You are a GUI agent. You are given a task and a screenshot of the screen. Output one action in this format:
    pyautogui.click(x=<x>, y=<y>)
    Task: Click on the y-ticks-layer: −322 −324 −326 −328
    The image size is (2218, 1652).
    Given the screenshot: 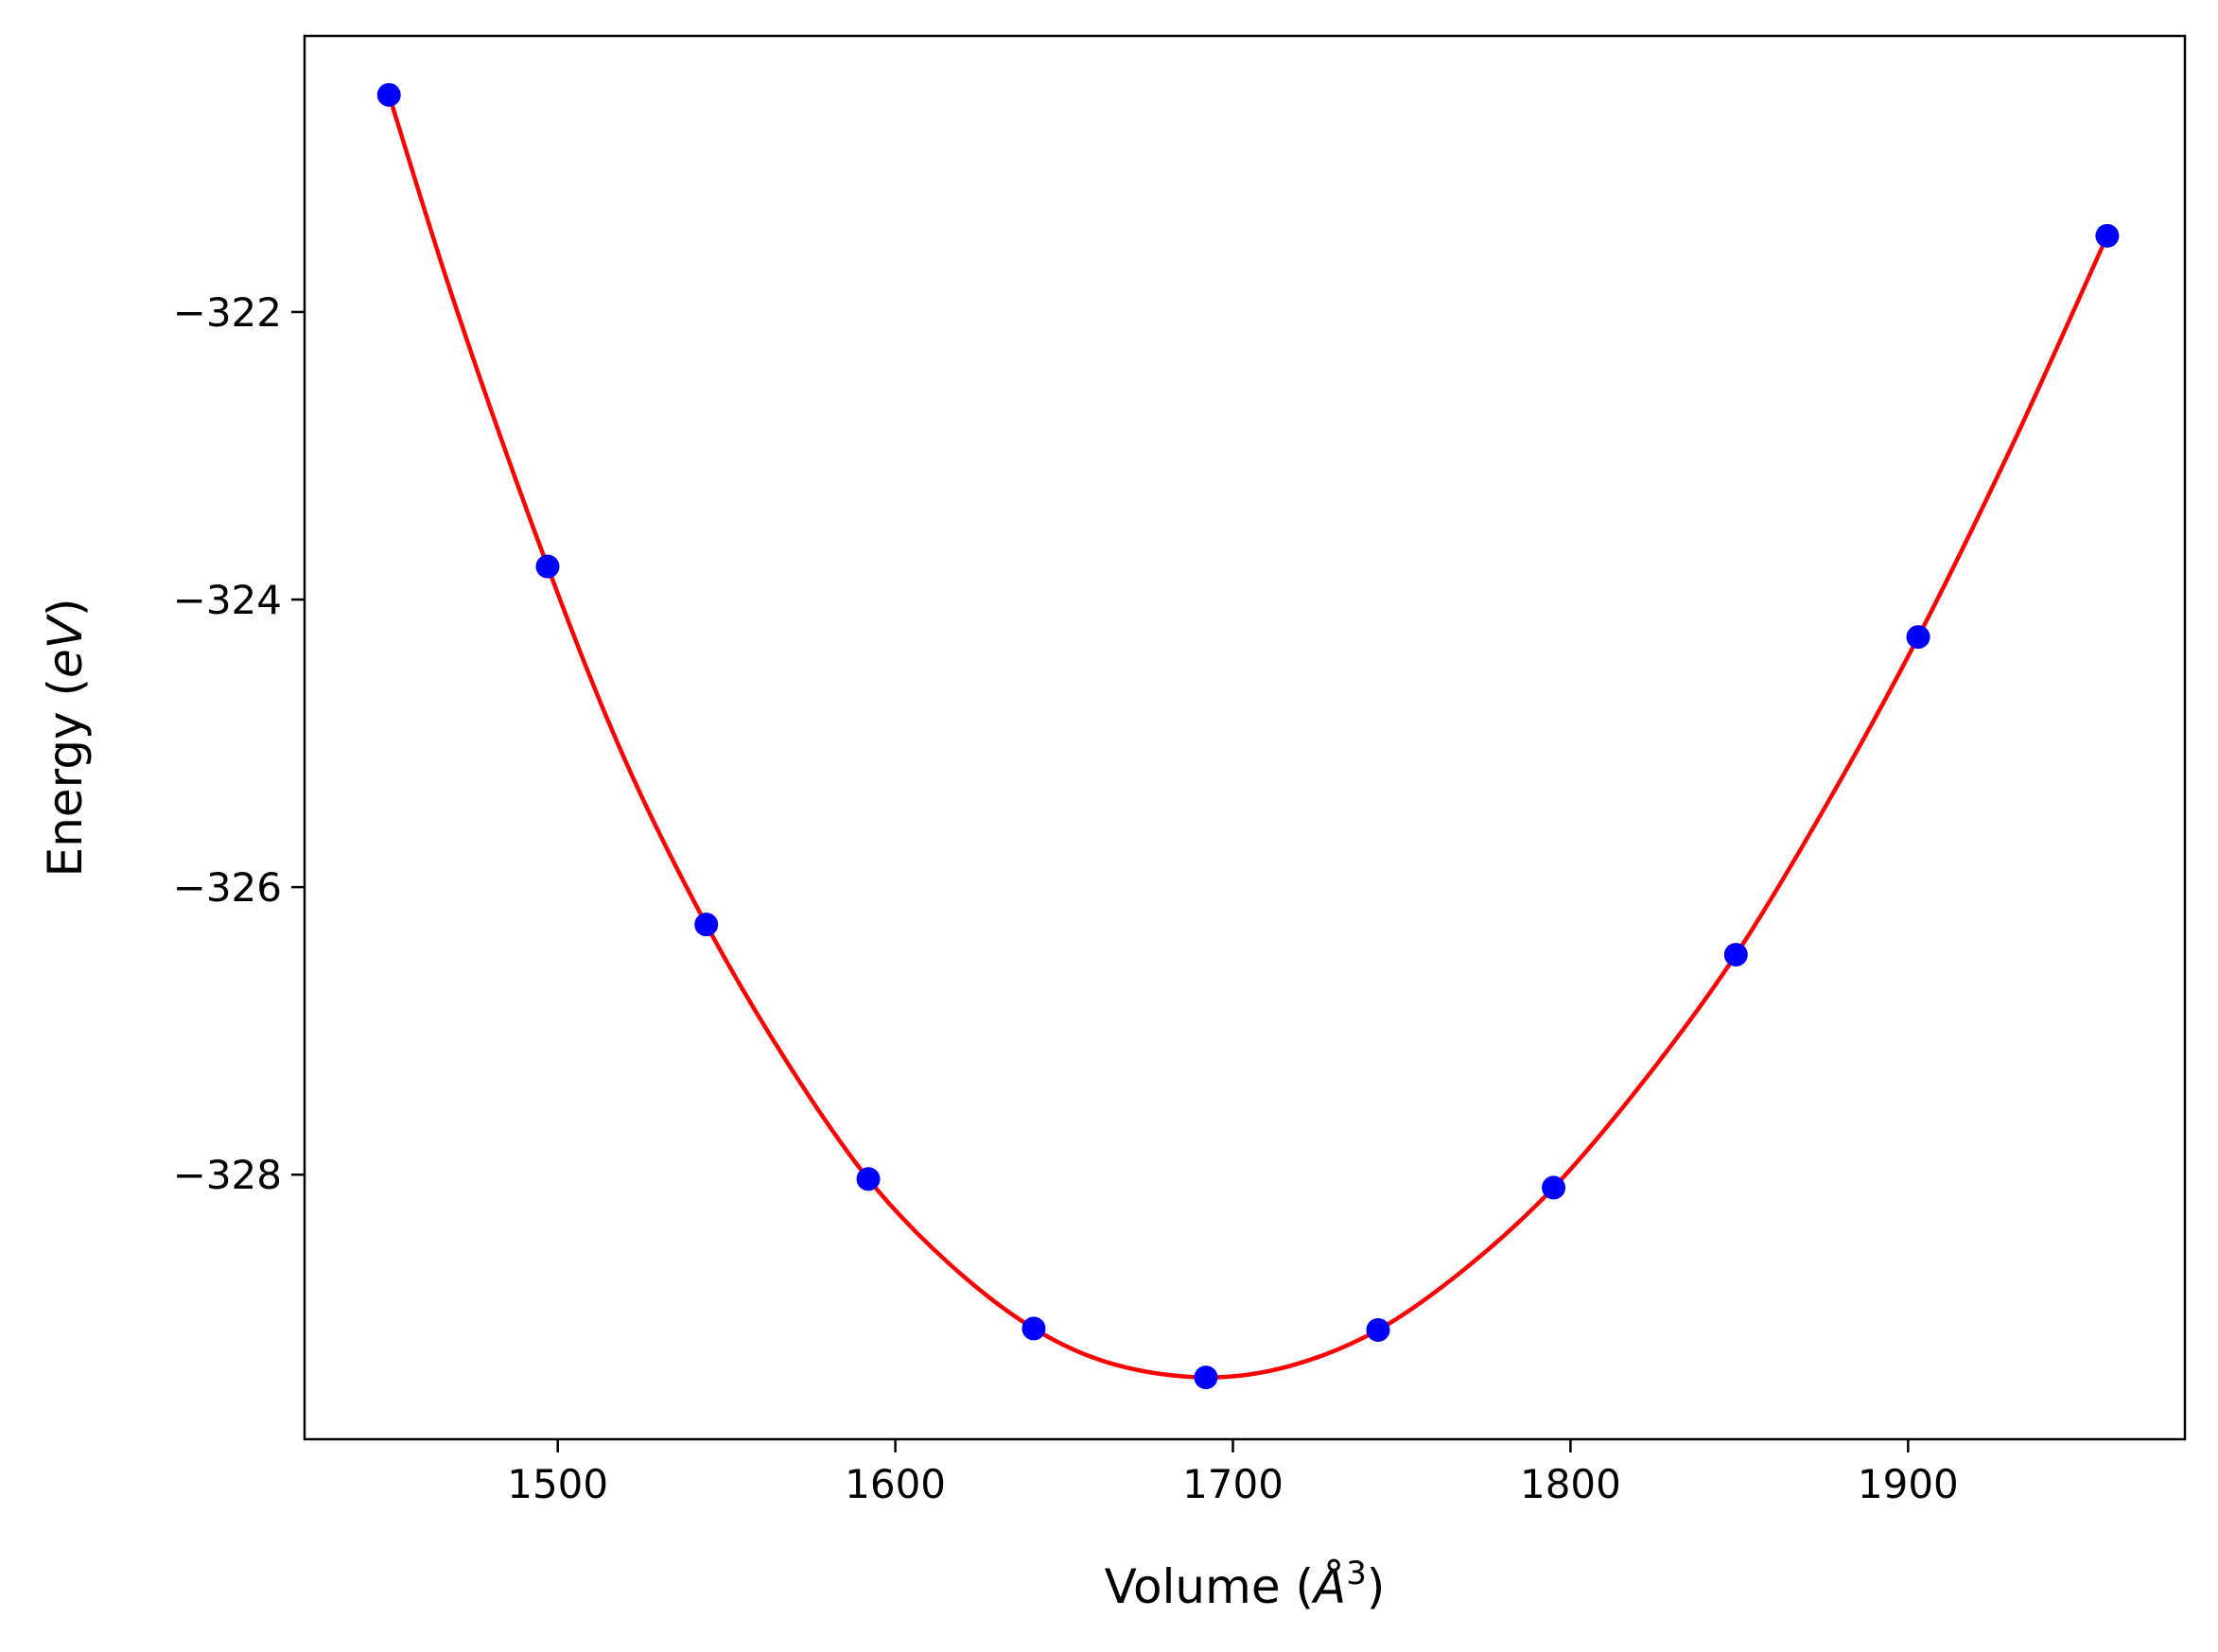 What is the action you would take?
    pyautogui.click(x=239, y=744)
    